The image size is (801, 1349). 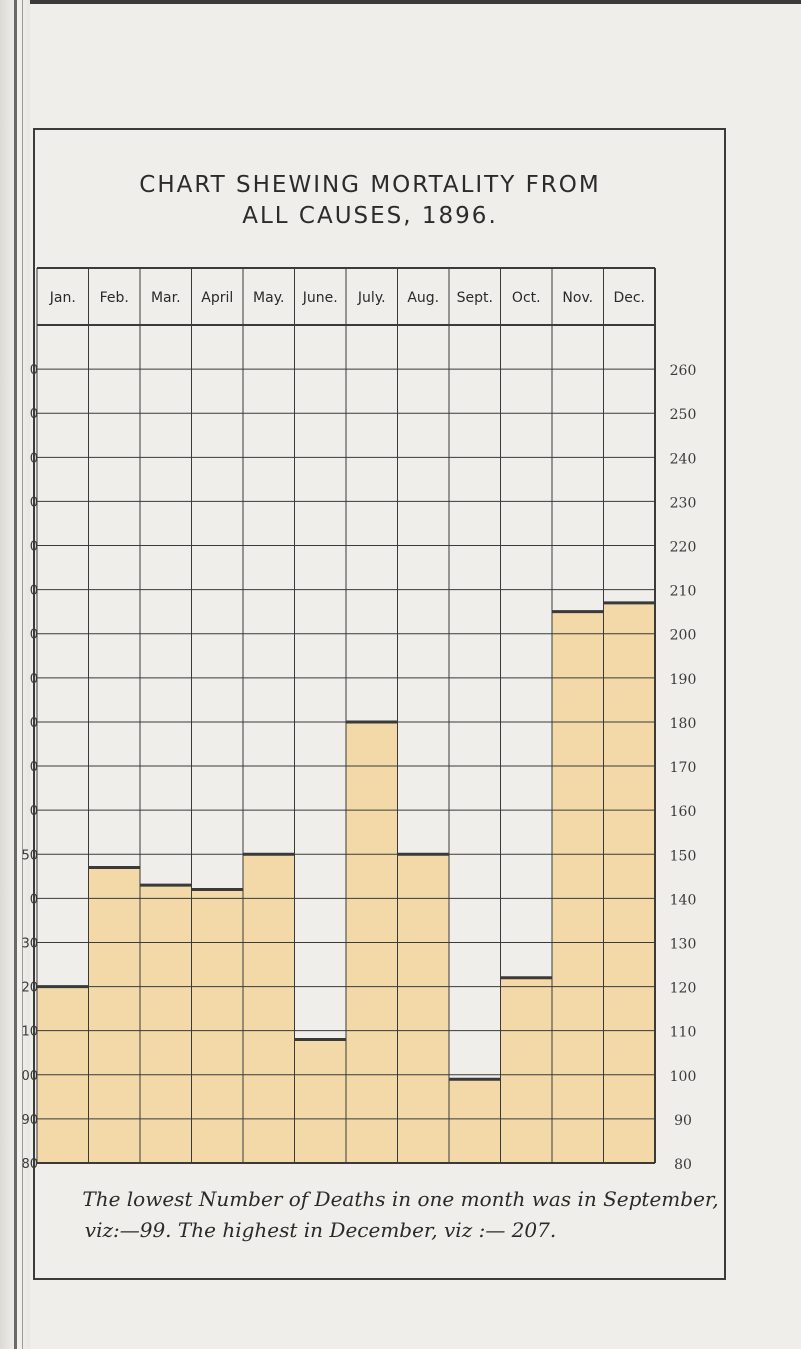 What do you see at coordinates (683, 989) in the screenshot?
I see `y-tick-label: 120` at bounding box center [683, 989].